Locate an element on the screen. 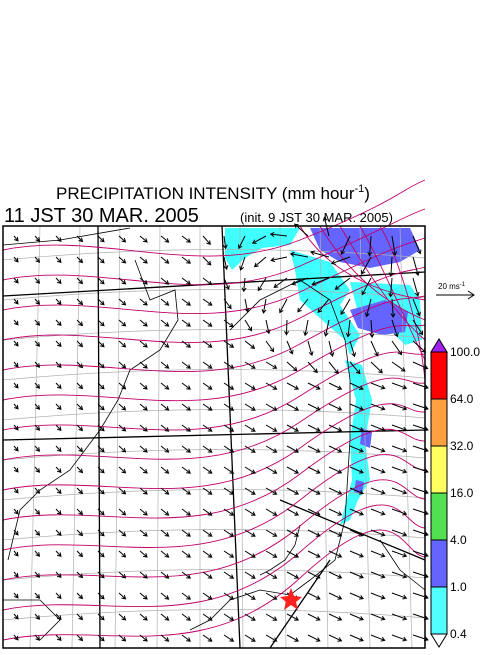 The height and width of the screenshot is (655, 500). wind-scale-head is located at coordinates (471, 295).